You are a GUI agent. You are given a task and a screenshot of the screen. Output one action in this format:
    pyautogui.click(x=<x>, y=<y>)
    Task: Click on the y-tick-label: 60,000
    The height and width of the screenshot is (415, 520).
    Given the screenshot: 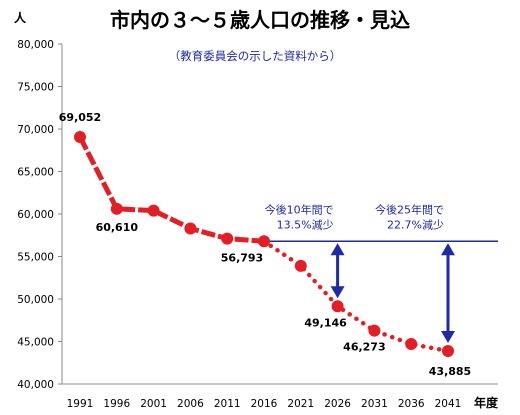 What is the action you would take?
    pyautogui.click(x=35, y=215)
    